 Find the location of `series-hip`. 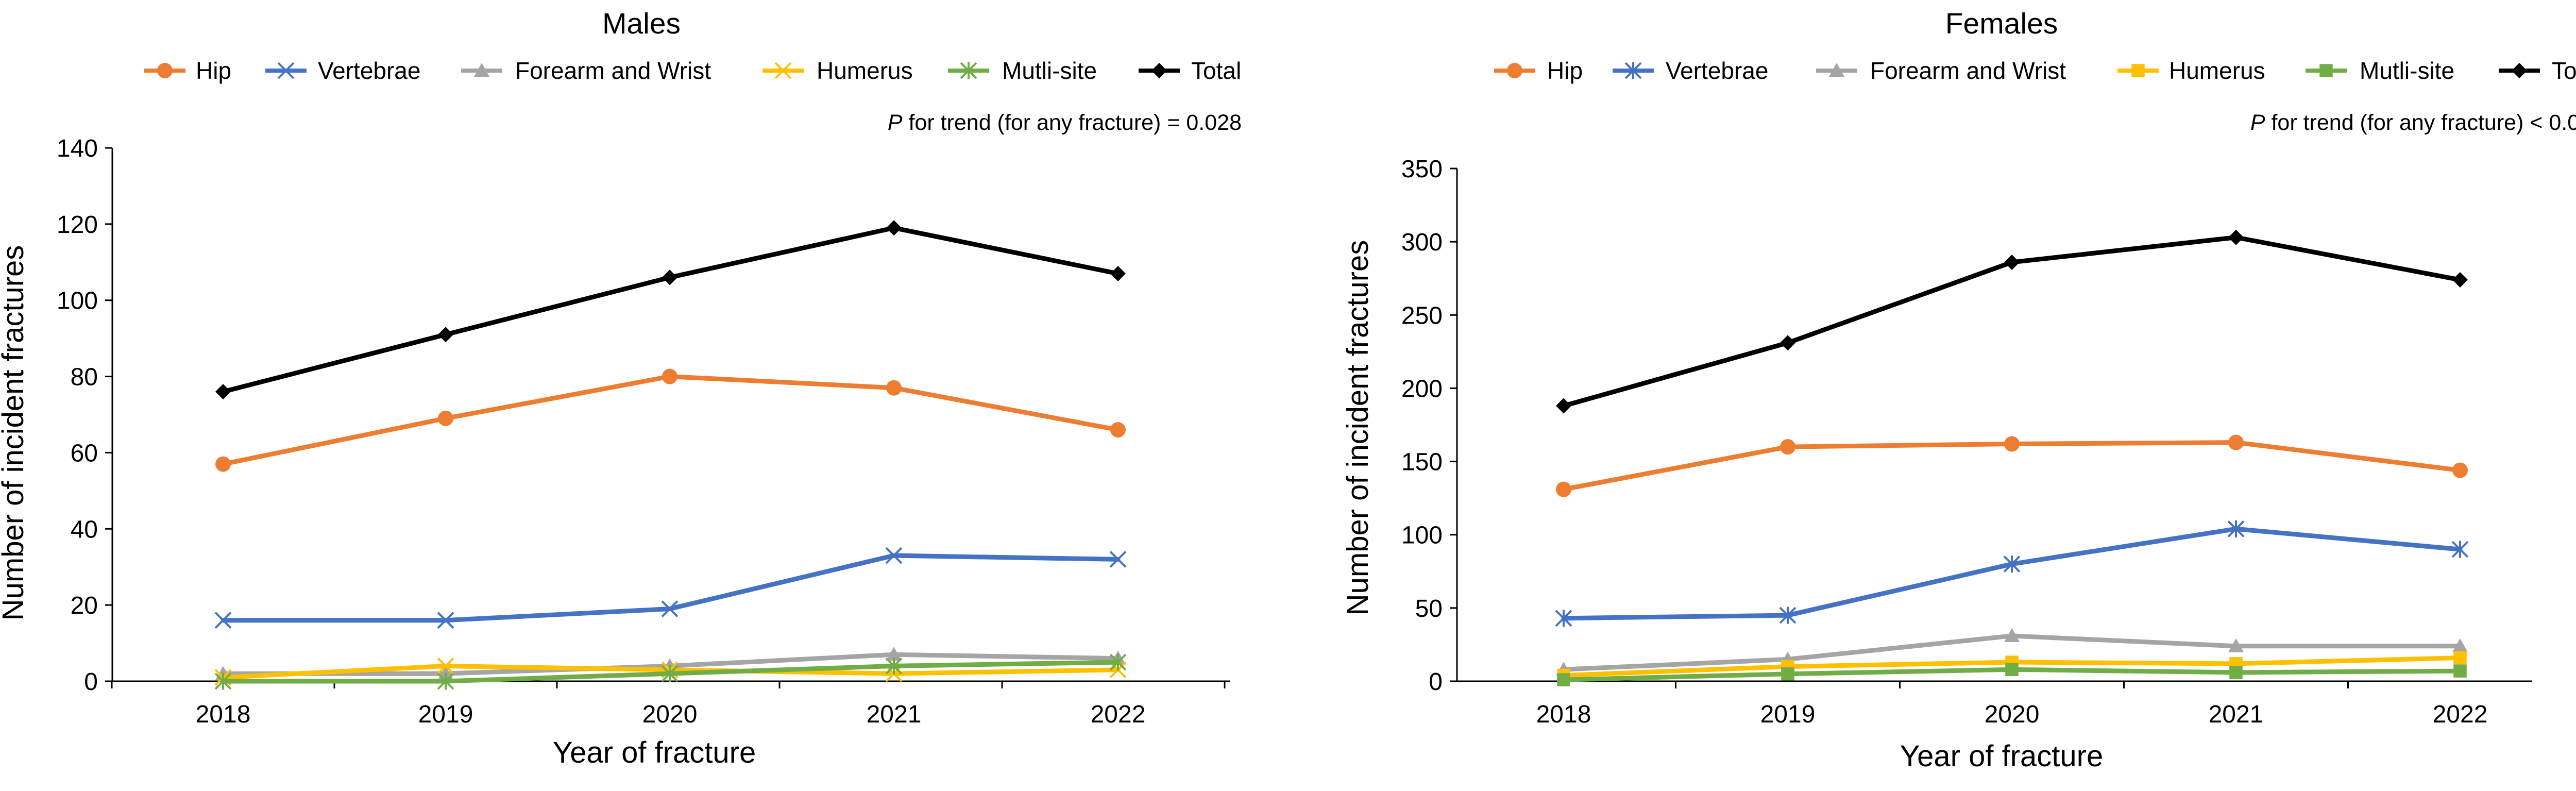

series-hip is located at coordinates (671, 420).